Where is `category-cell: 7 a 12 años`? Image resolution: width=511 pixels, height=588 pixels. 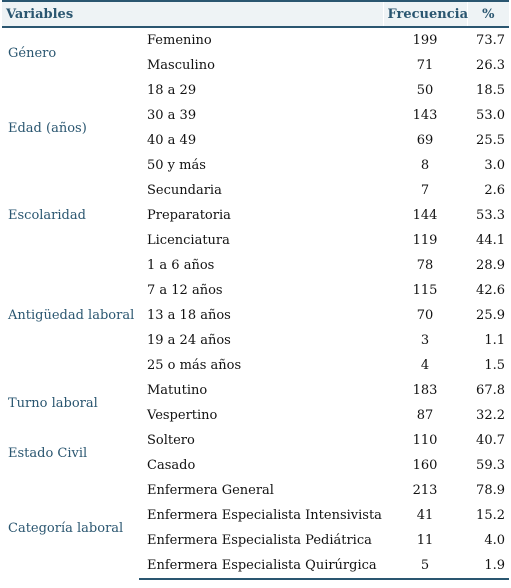 category-cell: 7 a 12 años is located at coordinates (185, 290).